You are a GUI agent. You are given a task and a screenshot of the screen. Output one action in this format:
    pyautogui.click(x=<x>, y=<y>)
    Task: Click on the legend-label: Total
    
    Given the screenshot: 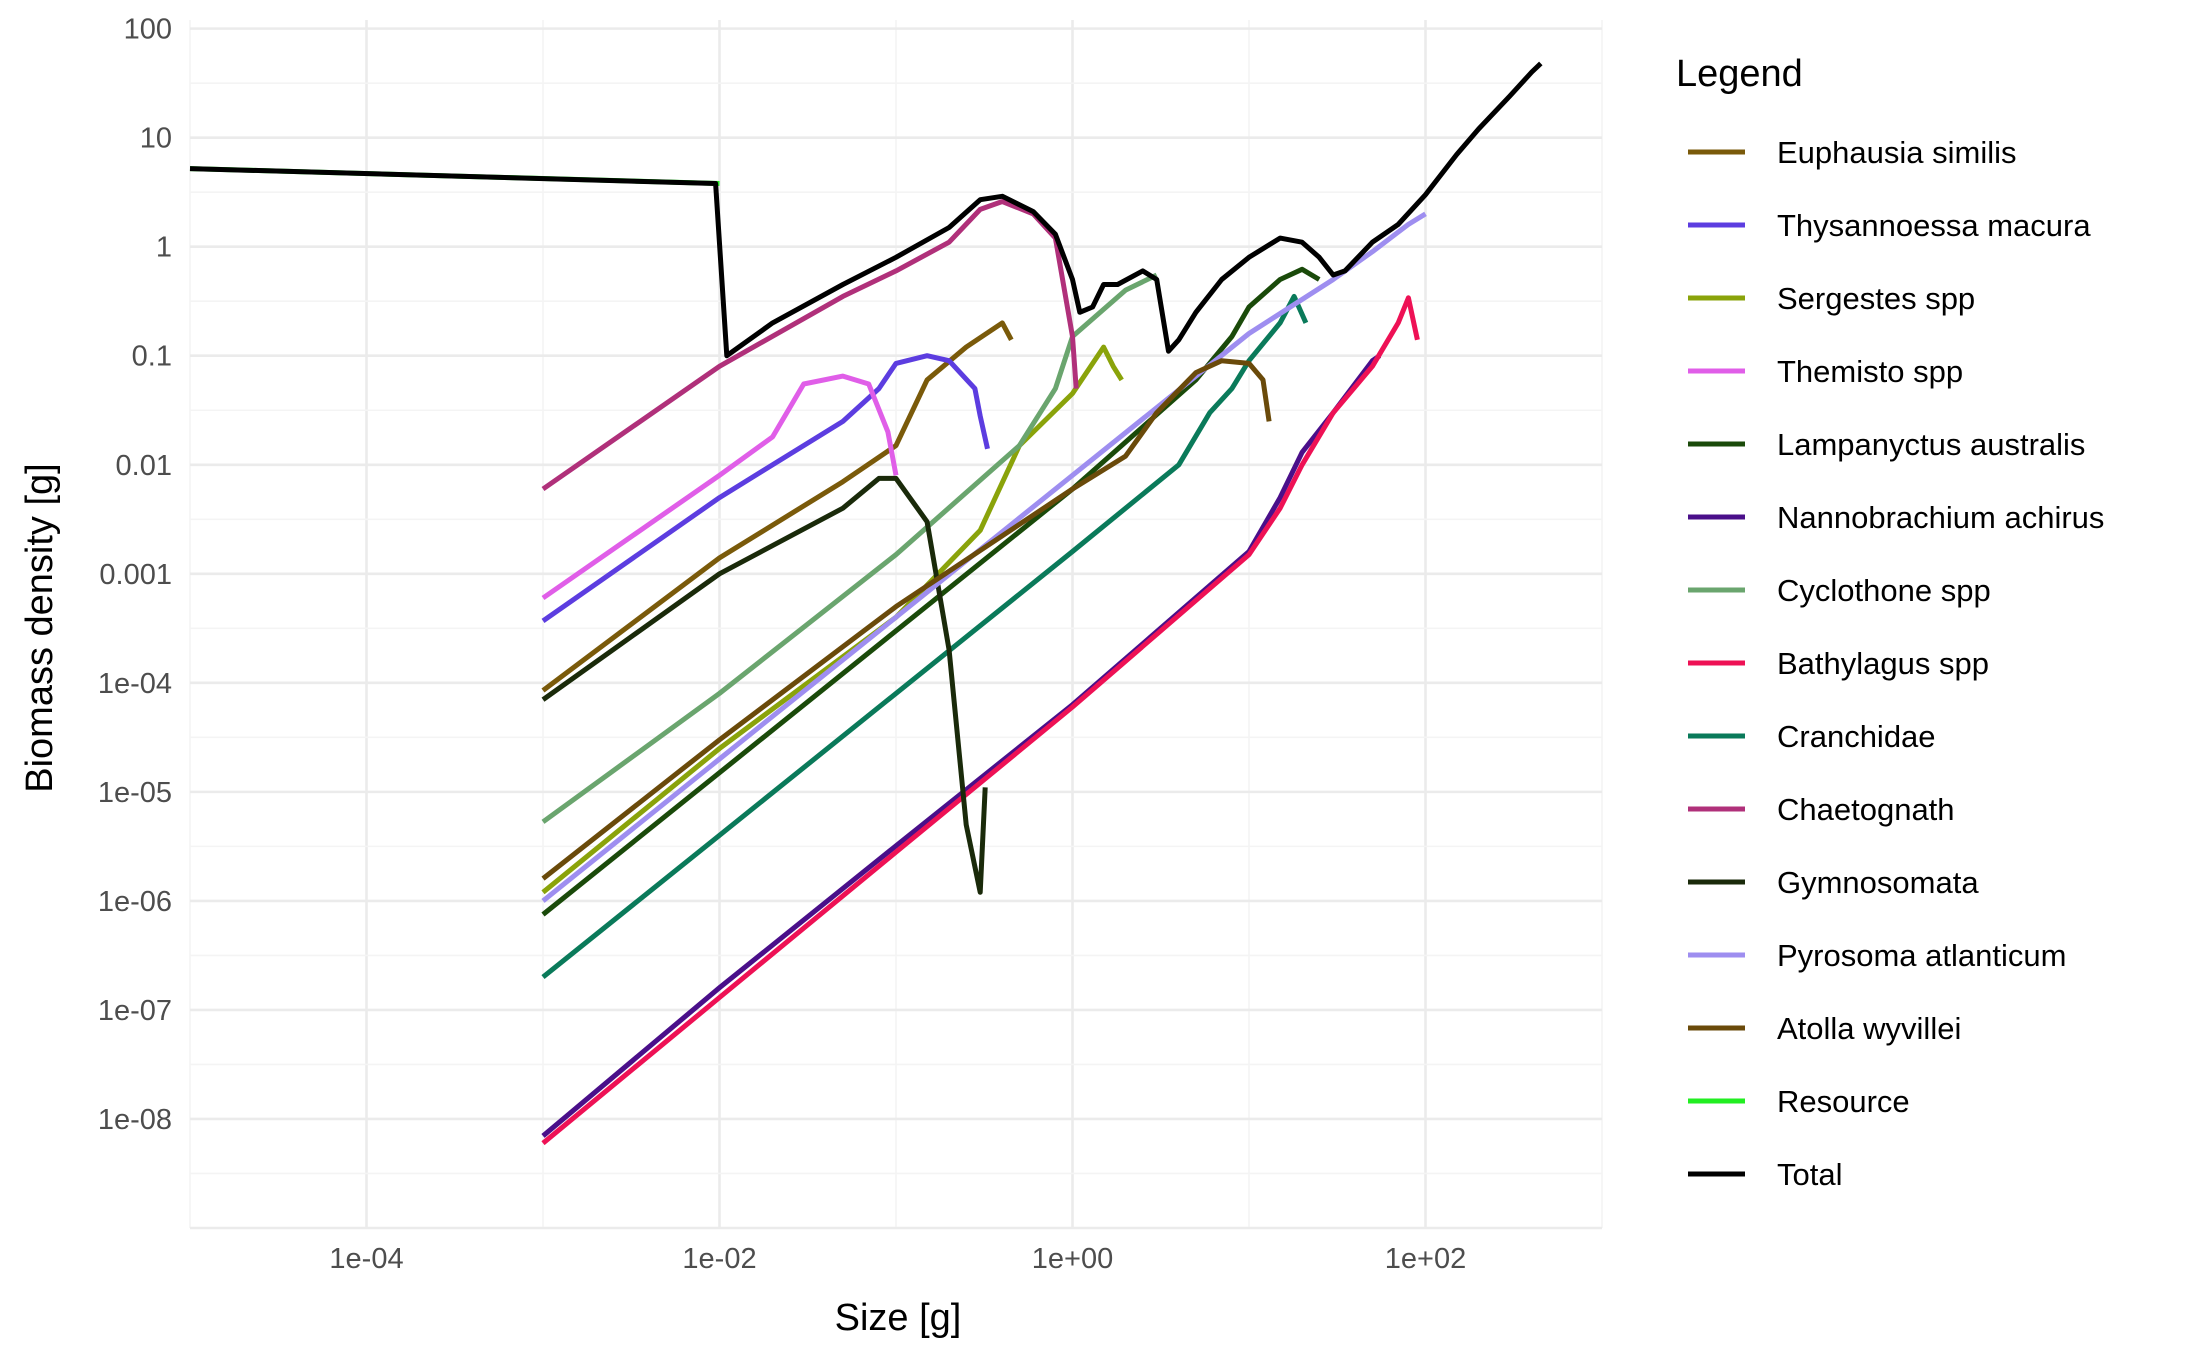 What is the action you would take?
    pyautogui.click(x=1809, y=1174)
    